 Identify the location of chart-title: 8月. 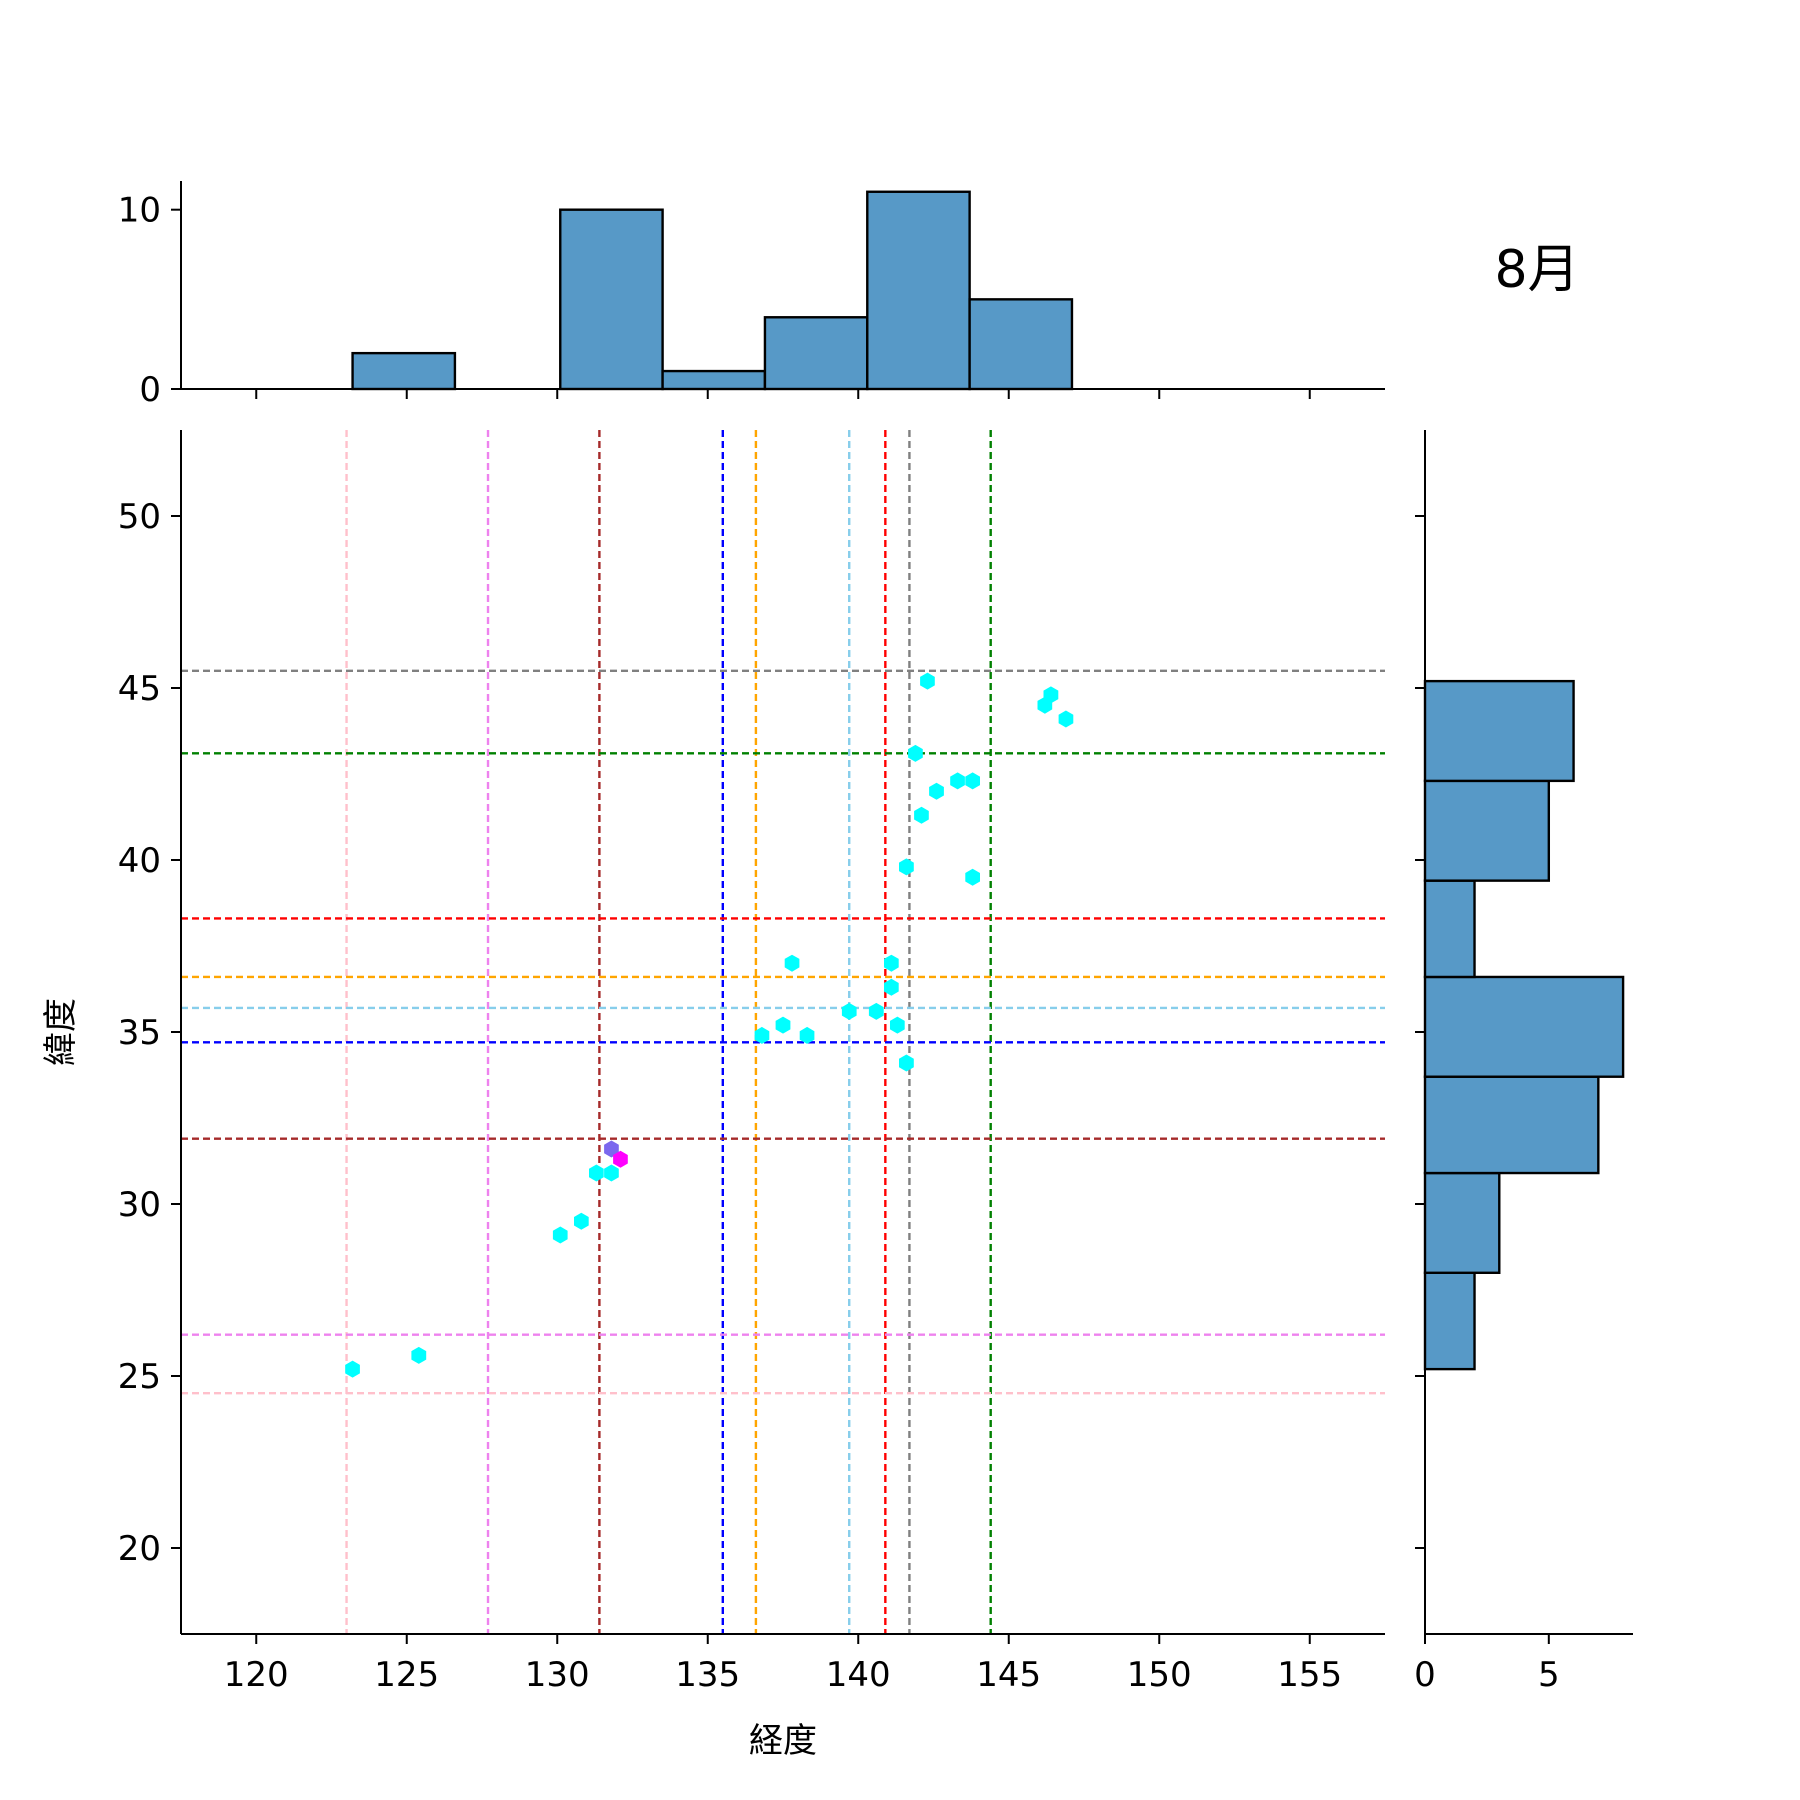
(1536, 270).